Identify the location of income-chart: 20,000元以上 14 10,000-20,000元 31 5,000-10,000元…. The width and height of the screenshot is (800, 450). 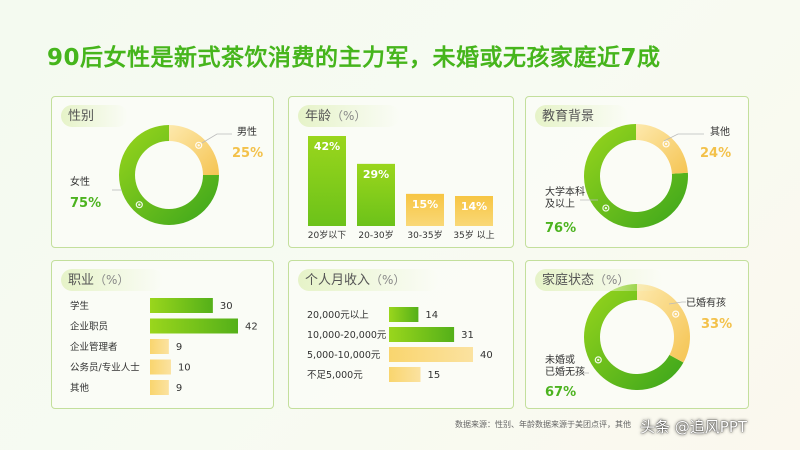
(400, 344).